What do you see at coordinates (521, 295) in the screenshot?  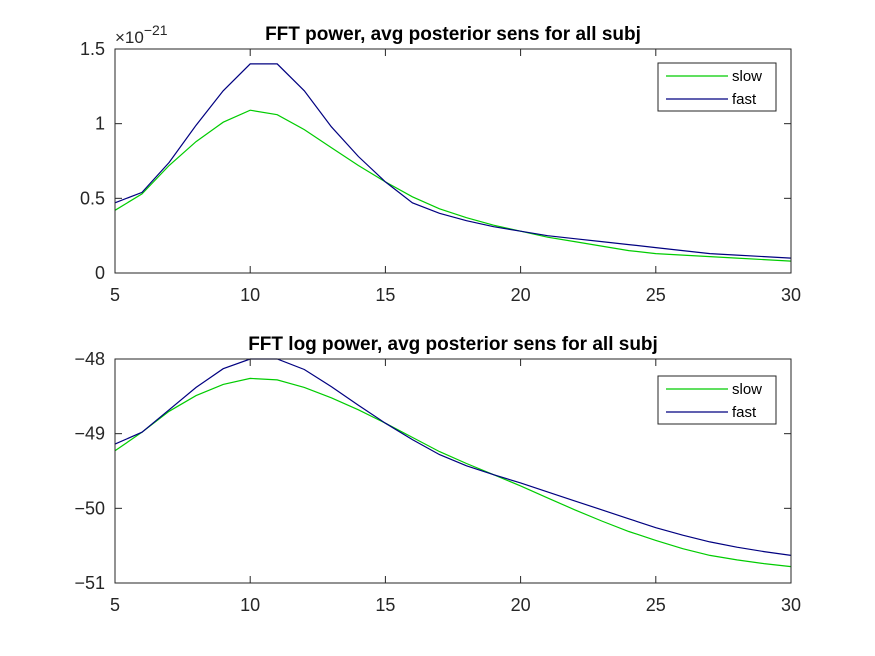 I see `power-x-tick-label: 20` at bounding box center [521, 295].